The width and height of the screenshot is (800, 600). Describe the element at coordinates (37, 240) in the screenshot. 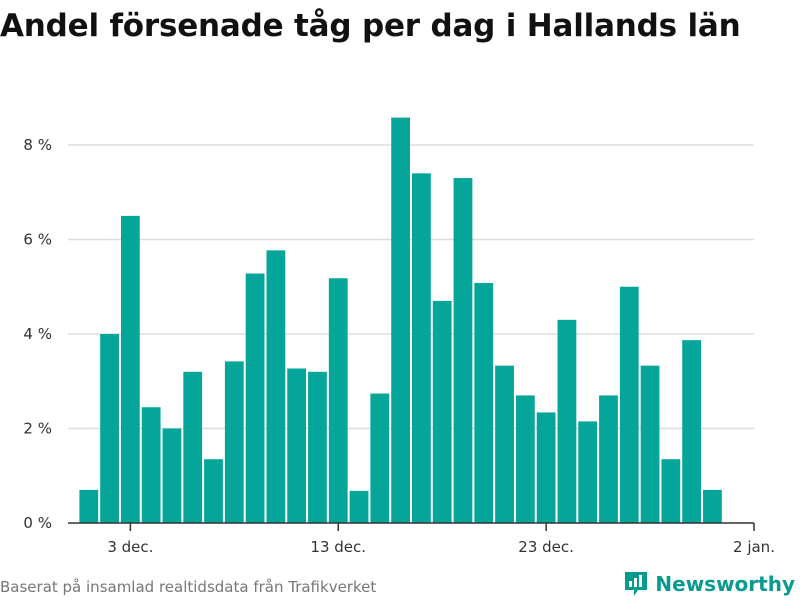

I see `y-tick-label: 6 %` at that location.